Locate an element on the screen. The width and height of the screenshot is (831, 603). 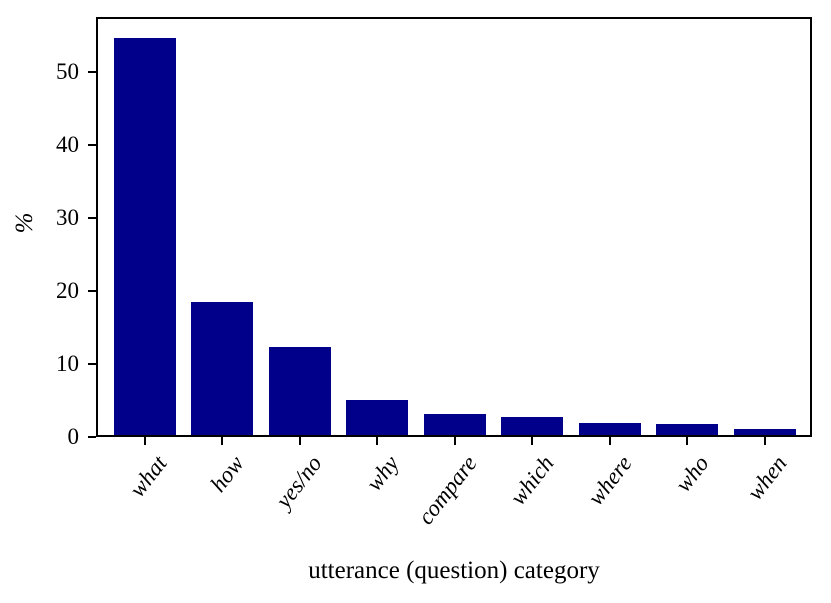
y-tick-label: 30 is located at coordinates (67, 217).